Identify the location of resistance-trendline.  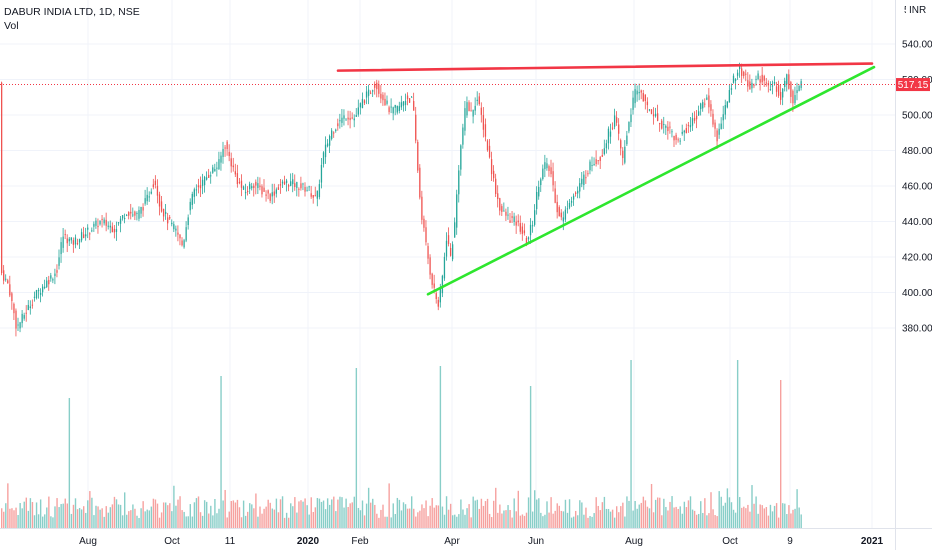
(605, 67).